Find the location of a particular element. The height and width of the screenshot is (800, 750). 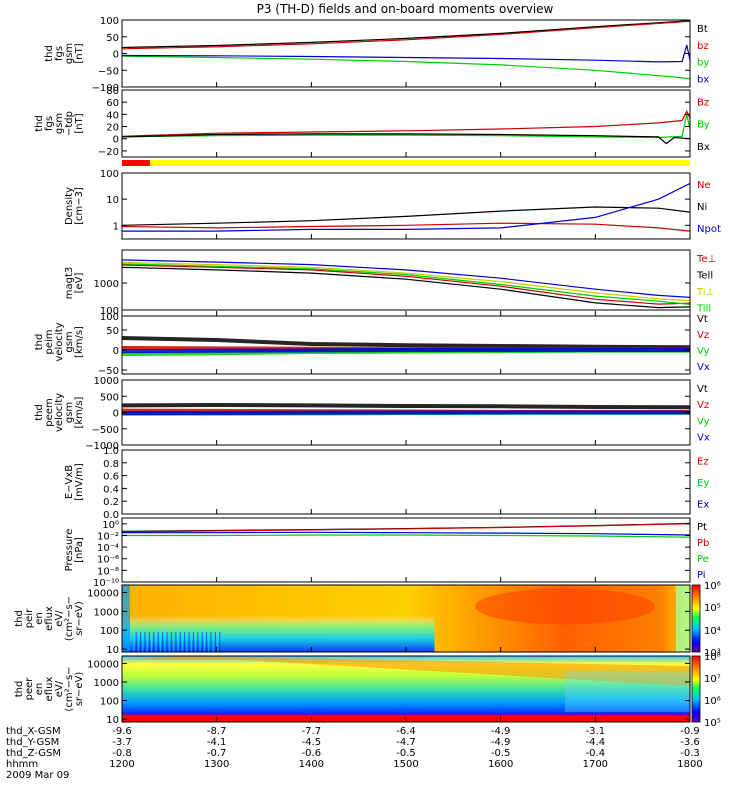

legend-entry: Bt is located at coordinates (702, 29).